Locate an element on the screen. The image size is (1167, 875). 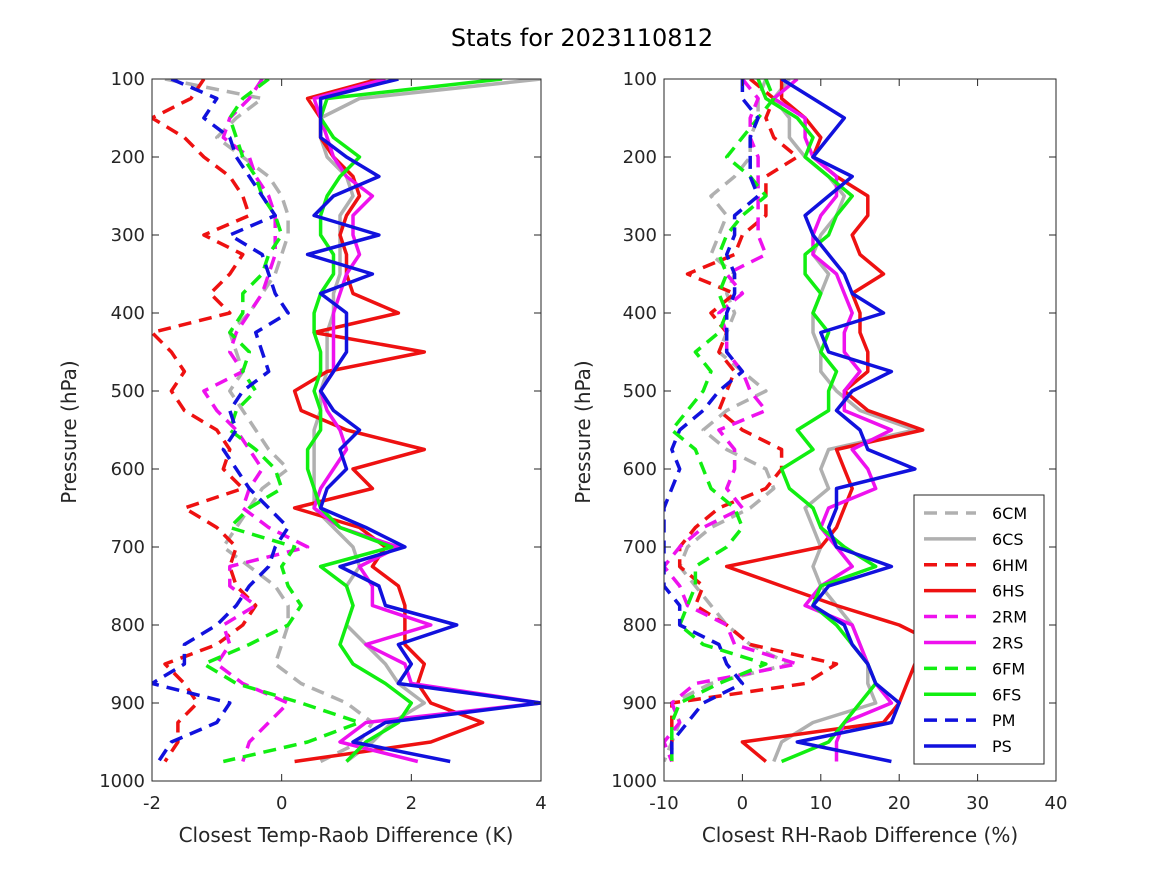
temp-ytick-label: 300 is located at coordinates (128, 235).